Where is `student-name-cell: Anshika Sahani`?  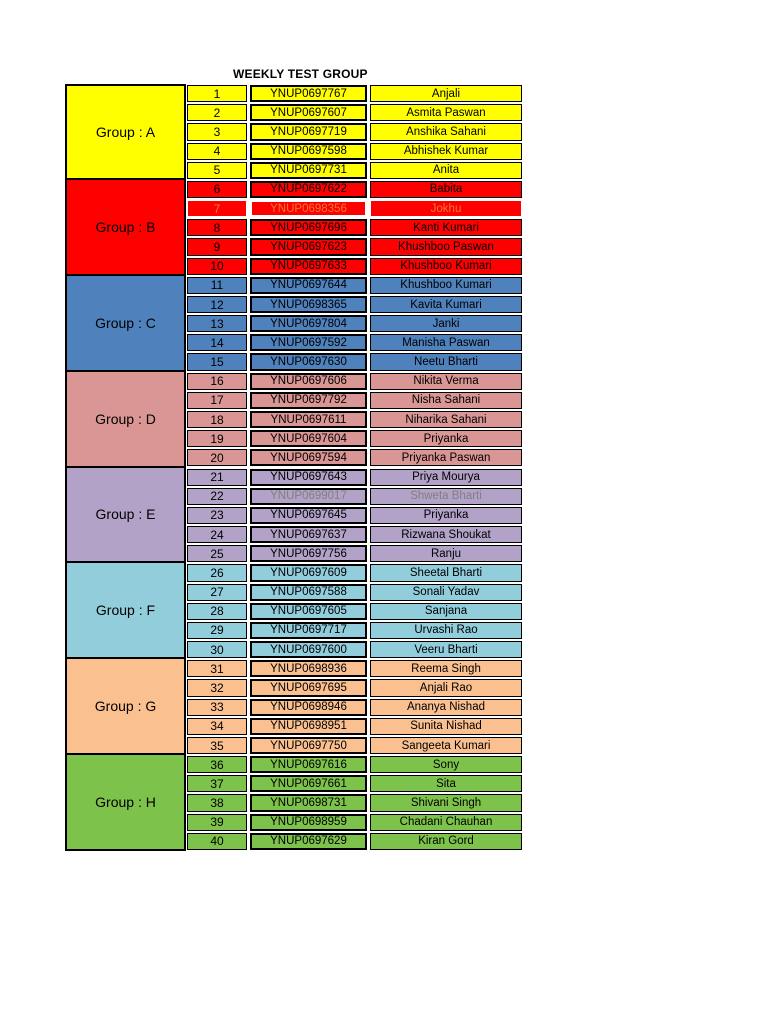
student-name-cell: Anshika Sahani is located at coordinates (446, 132).